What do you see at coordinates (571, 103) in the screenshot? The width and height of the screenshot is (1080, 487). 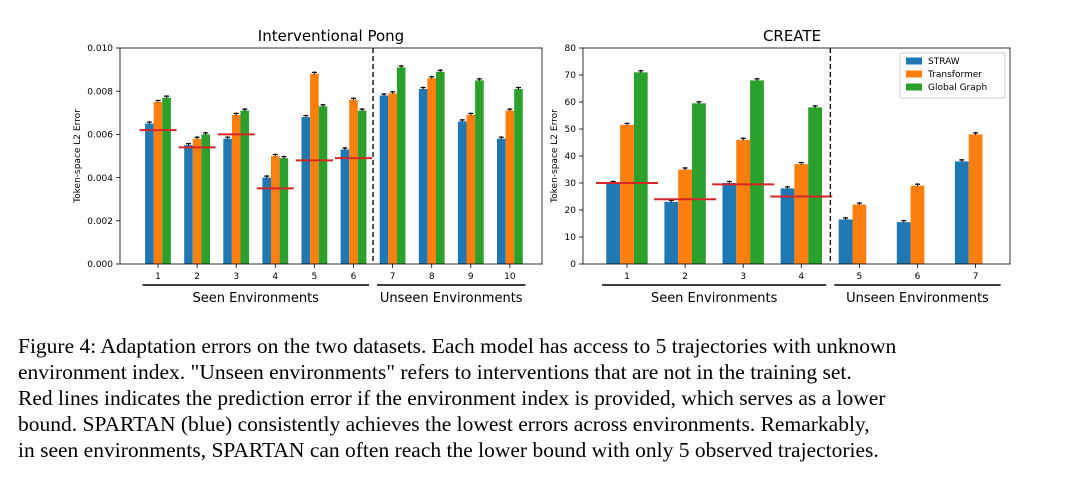 I see `y-tick-label: 60` at bounding box center [571, 103].